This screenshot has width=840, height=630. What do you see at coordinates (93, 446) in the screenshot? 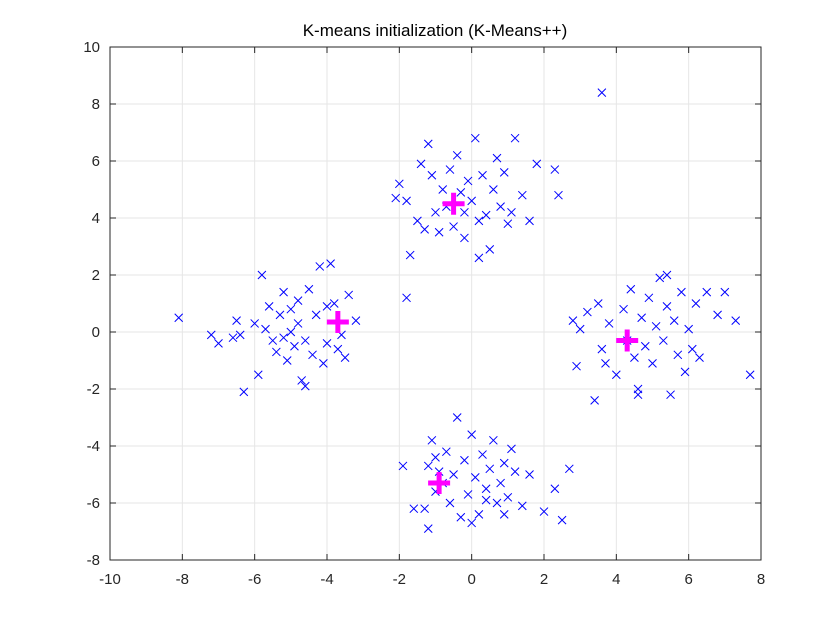
I see `y-tick-label: -4` at bounding box center [93, 446].